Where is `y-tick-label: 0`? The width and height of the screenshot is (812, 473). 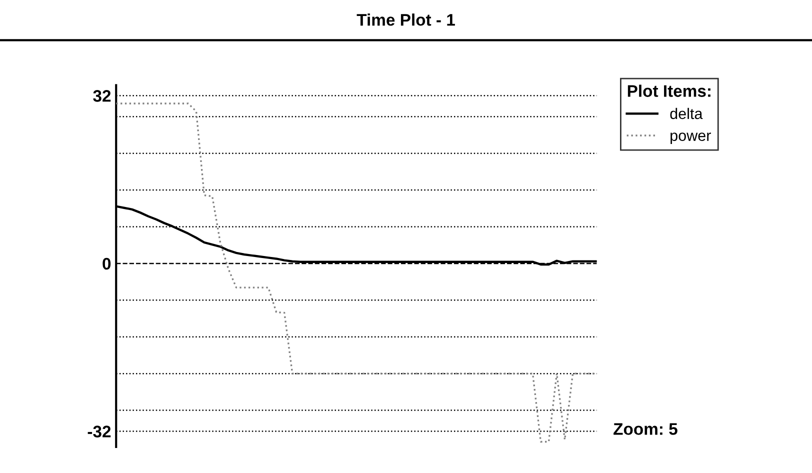 y-tick-label: 0 is located at coordinates (106, 264).